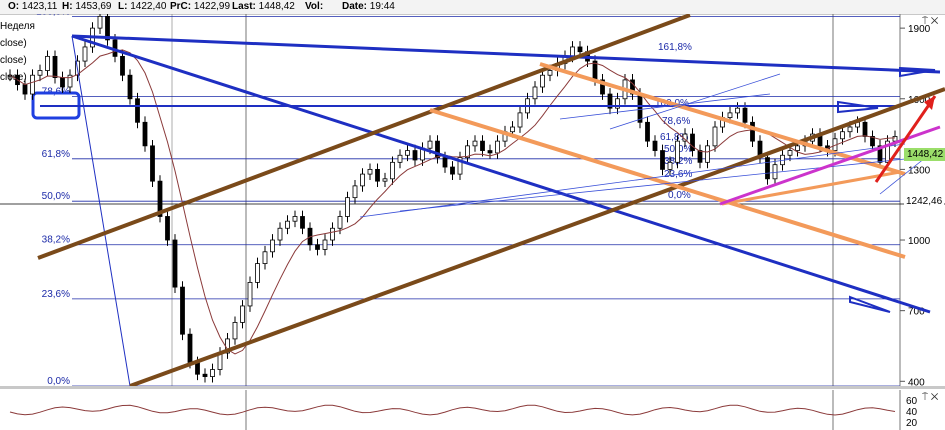 This screenshot has width=945, height=430. Describe the element at coordinates (92, 6) in the screenshot. I see `ohlc-value: 1453,69` at that location.